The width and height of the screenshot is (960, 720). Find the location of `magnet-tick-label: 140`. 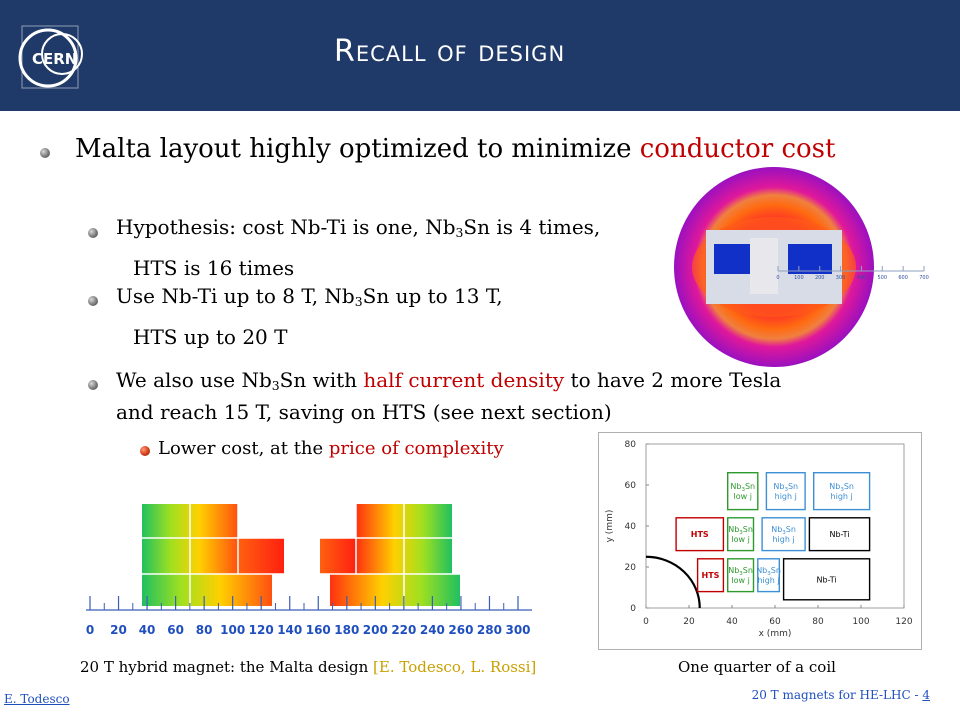

magnet-tick-label: 140 is located at coordinates (289, 630).